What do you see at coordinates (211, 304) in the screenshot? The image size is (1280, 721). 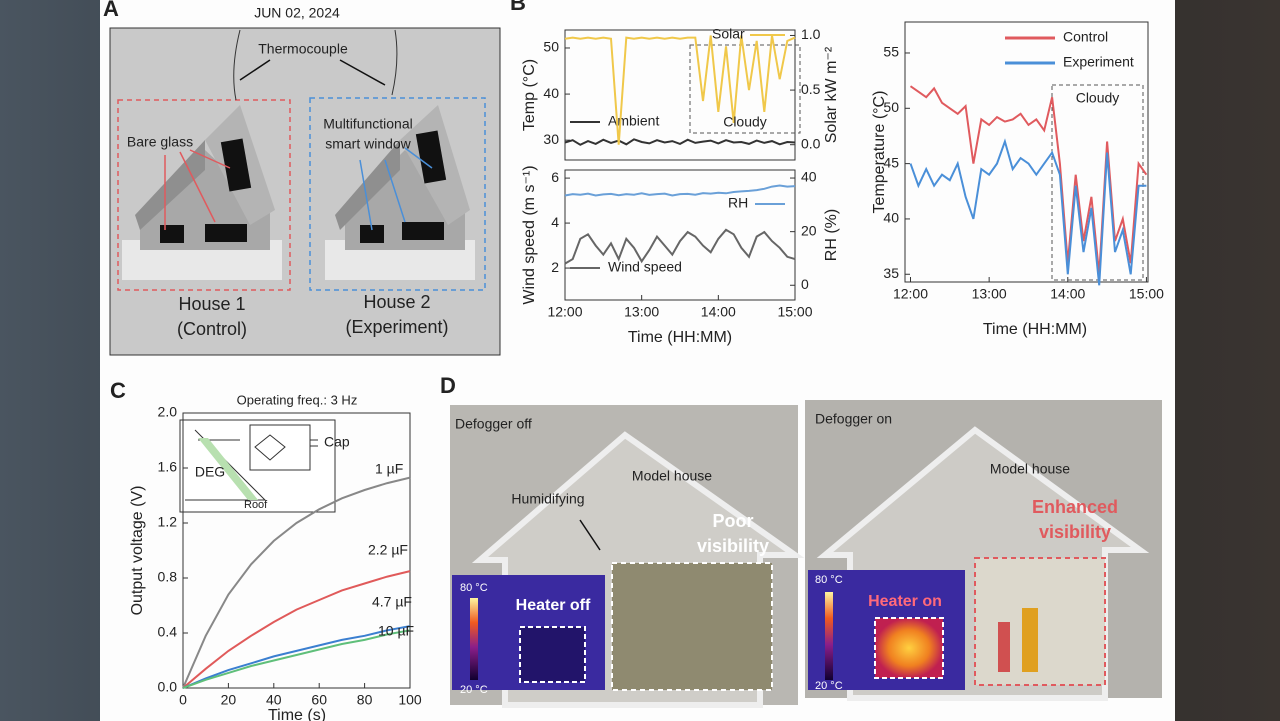 I see `label: House 1` at bounding box center [211, 304].